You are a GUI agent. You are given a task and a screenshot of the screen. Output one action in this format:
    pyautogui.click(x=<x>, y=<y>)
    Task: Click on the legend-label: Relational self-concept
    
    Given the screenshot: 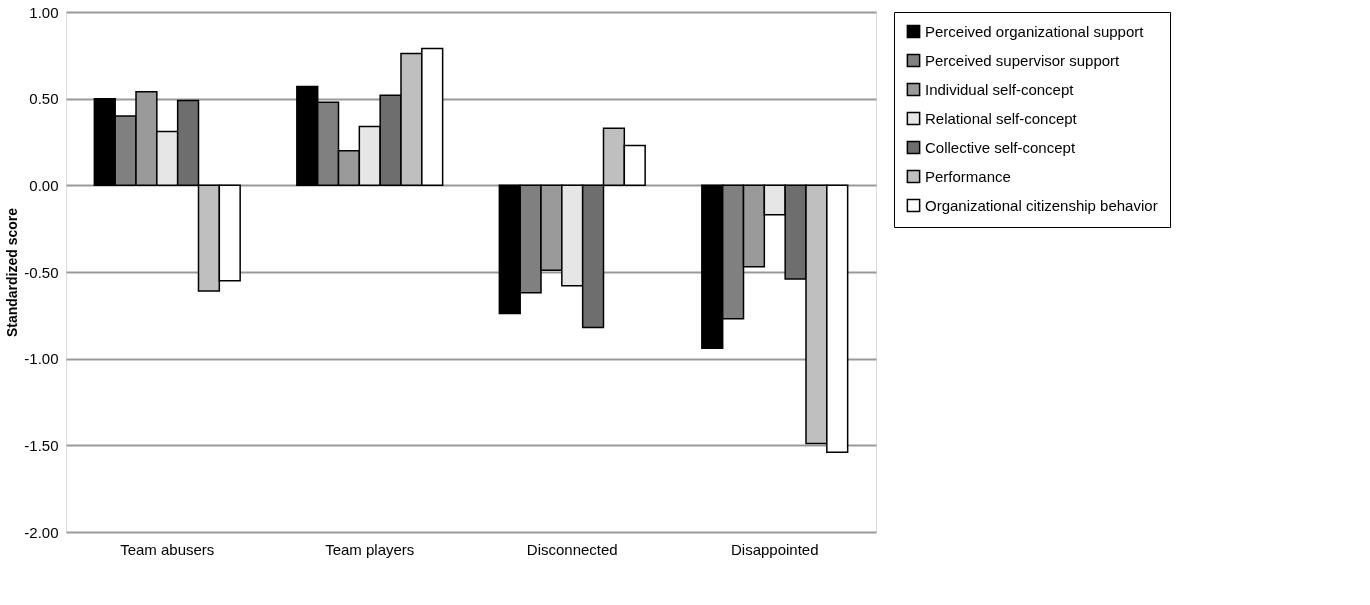 What is the action you would take?
    pyautogui.click(x=1001, y=118)
    